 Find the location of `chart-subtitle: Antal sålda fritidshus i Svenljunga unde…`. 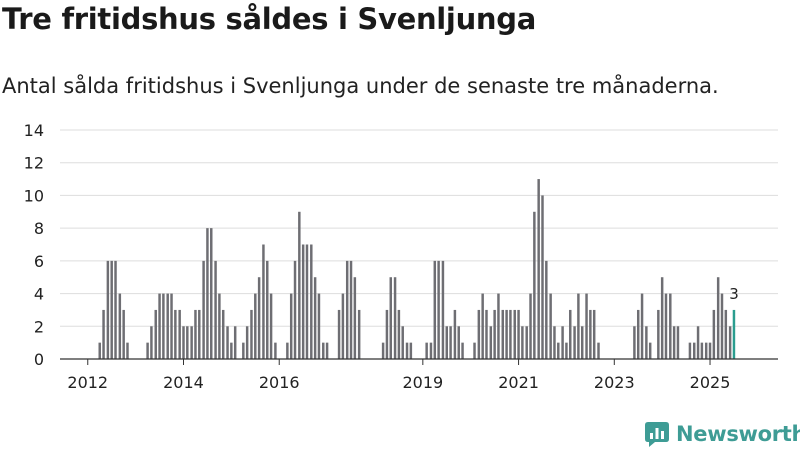

chart-subtitle: Antal sålda fritidshus i Svenljunga unde… is located at coordinates (360, 86).